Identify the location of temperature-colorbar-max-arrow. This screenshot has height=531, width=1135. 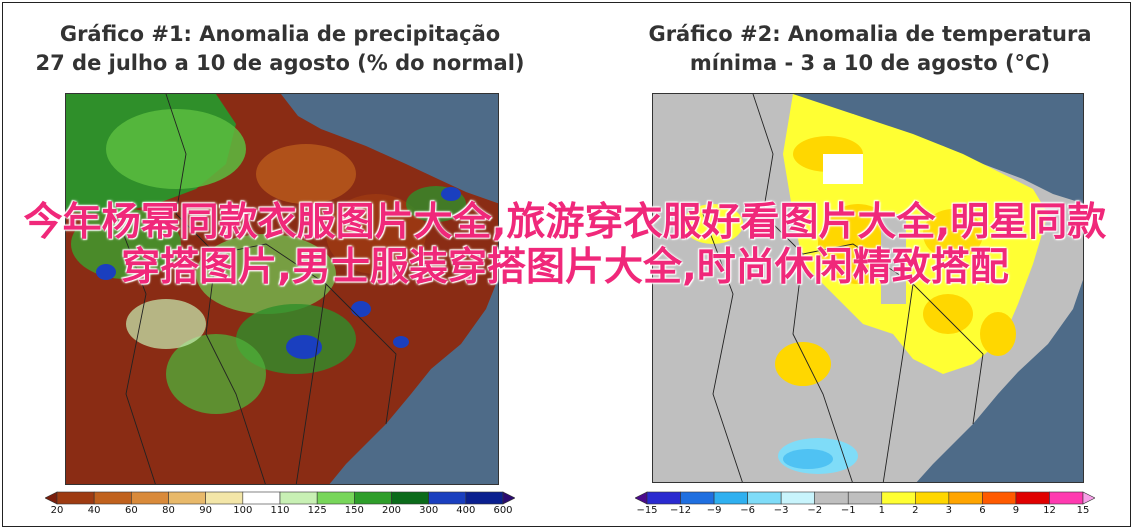
(1088, 498).